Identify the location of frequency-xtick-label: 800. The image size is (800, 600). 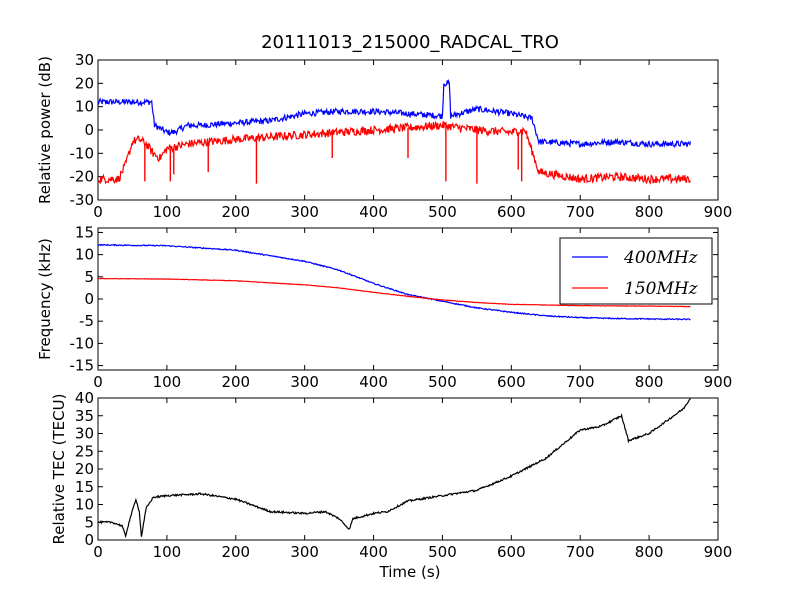
(649, 382).